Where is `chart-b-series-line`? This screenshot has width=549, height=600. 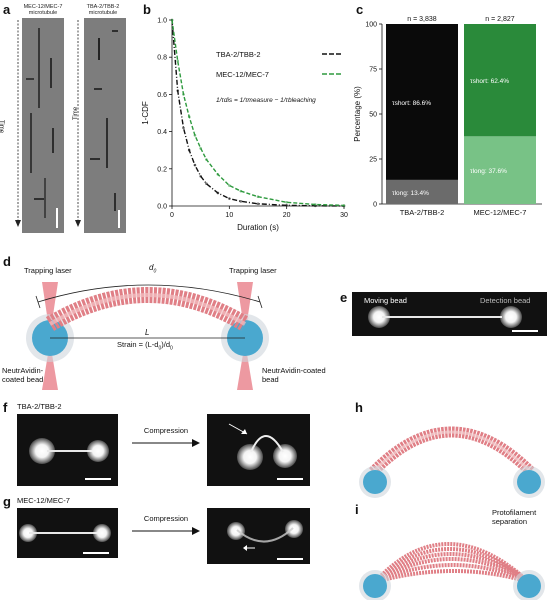
chart-b-series-line is located at coordinates (258, 113).